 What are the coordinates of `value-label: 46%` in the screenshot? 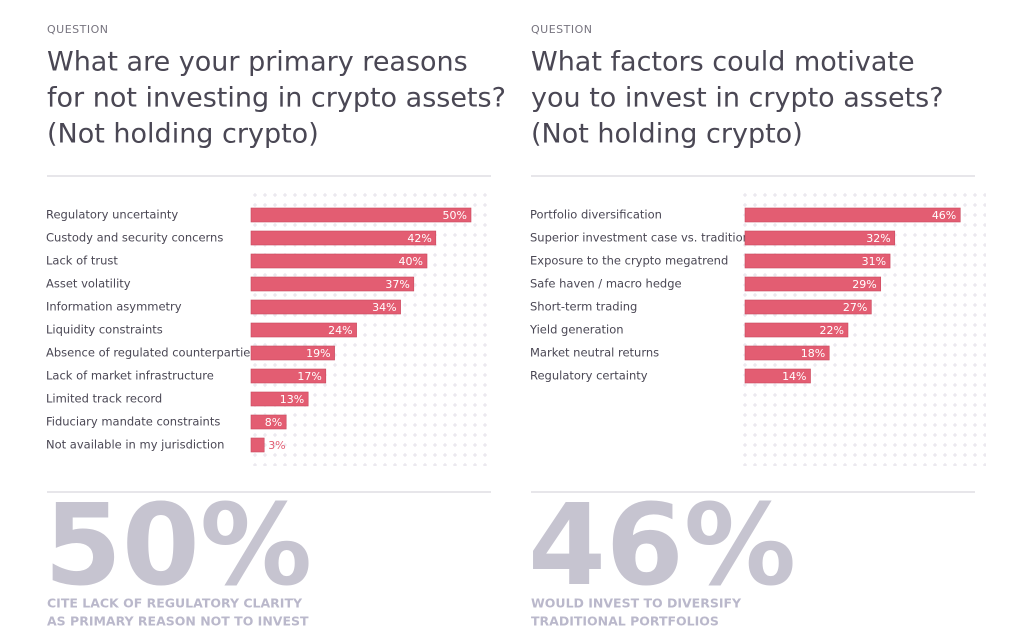 It's located at (944, 215).